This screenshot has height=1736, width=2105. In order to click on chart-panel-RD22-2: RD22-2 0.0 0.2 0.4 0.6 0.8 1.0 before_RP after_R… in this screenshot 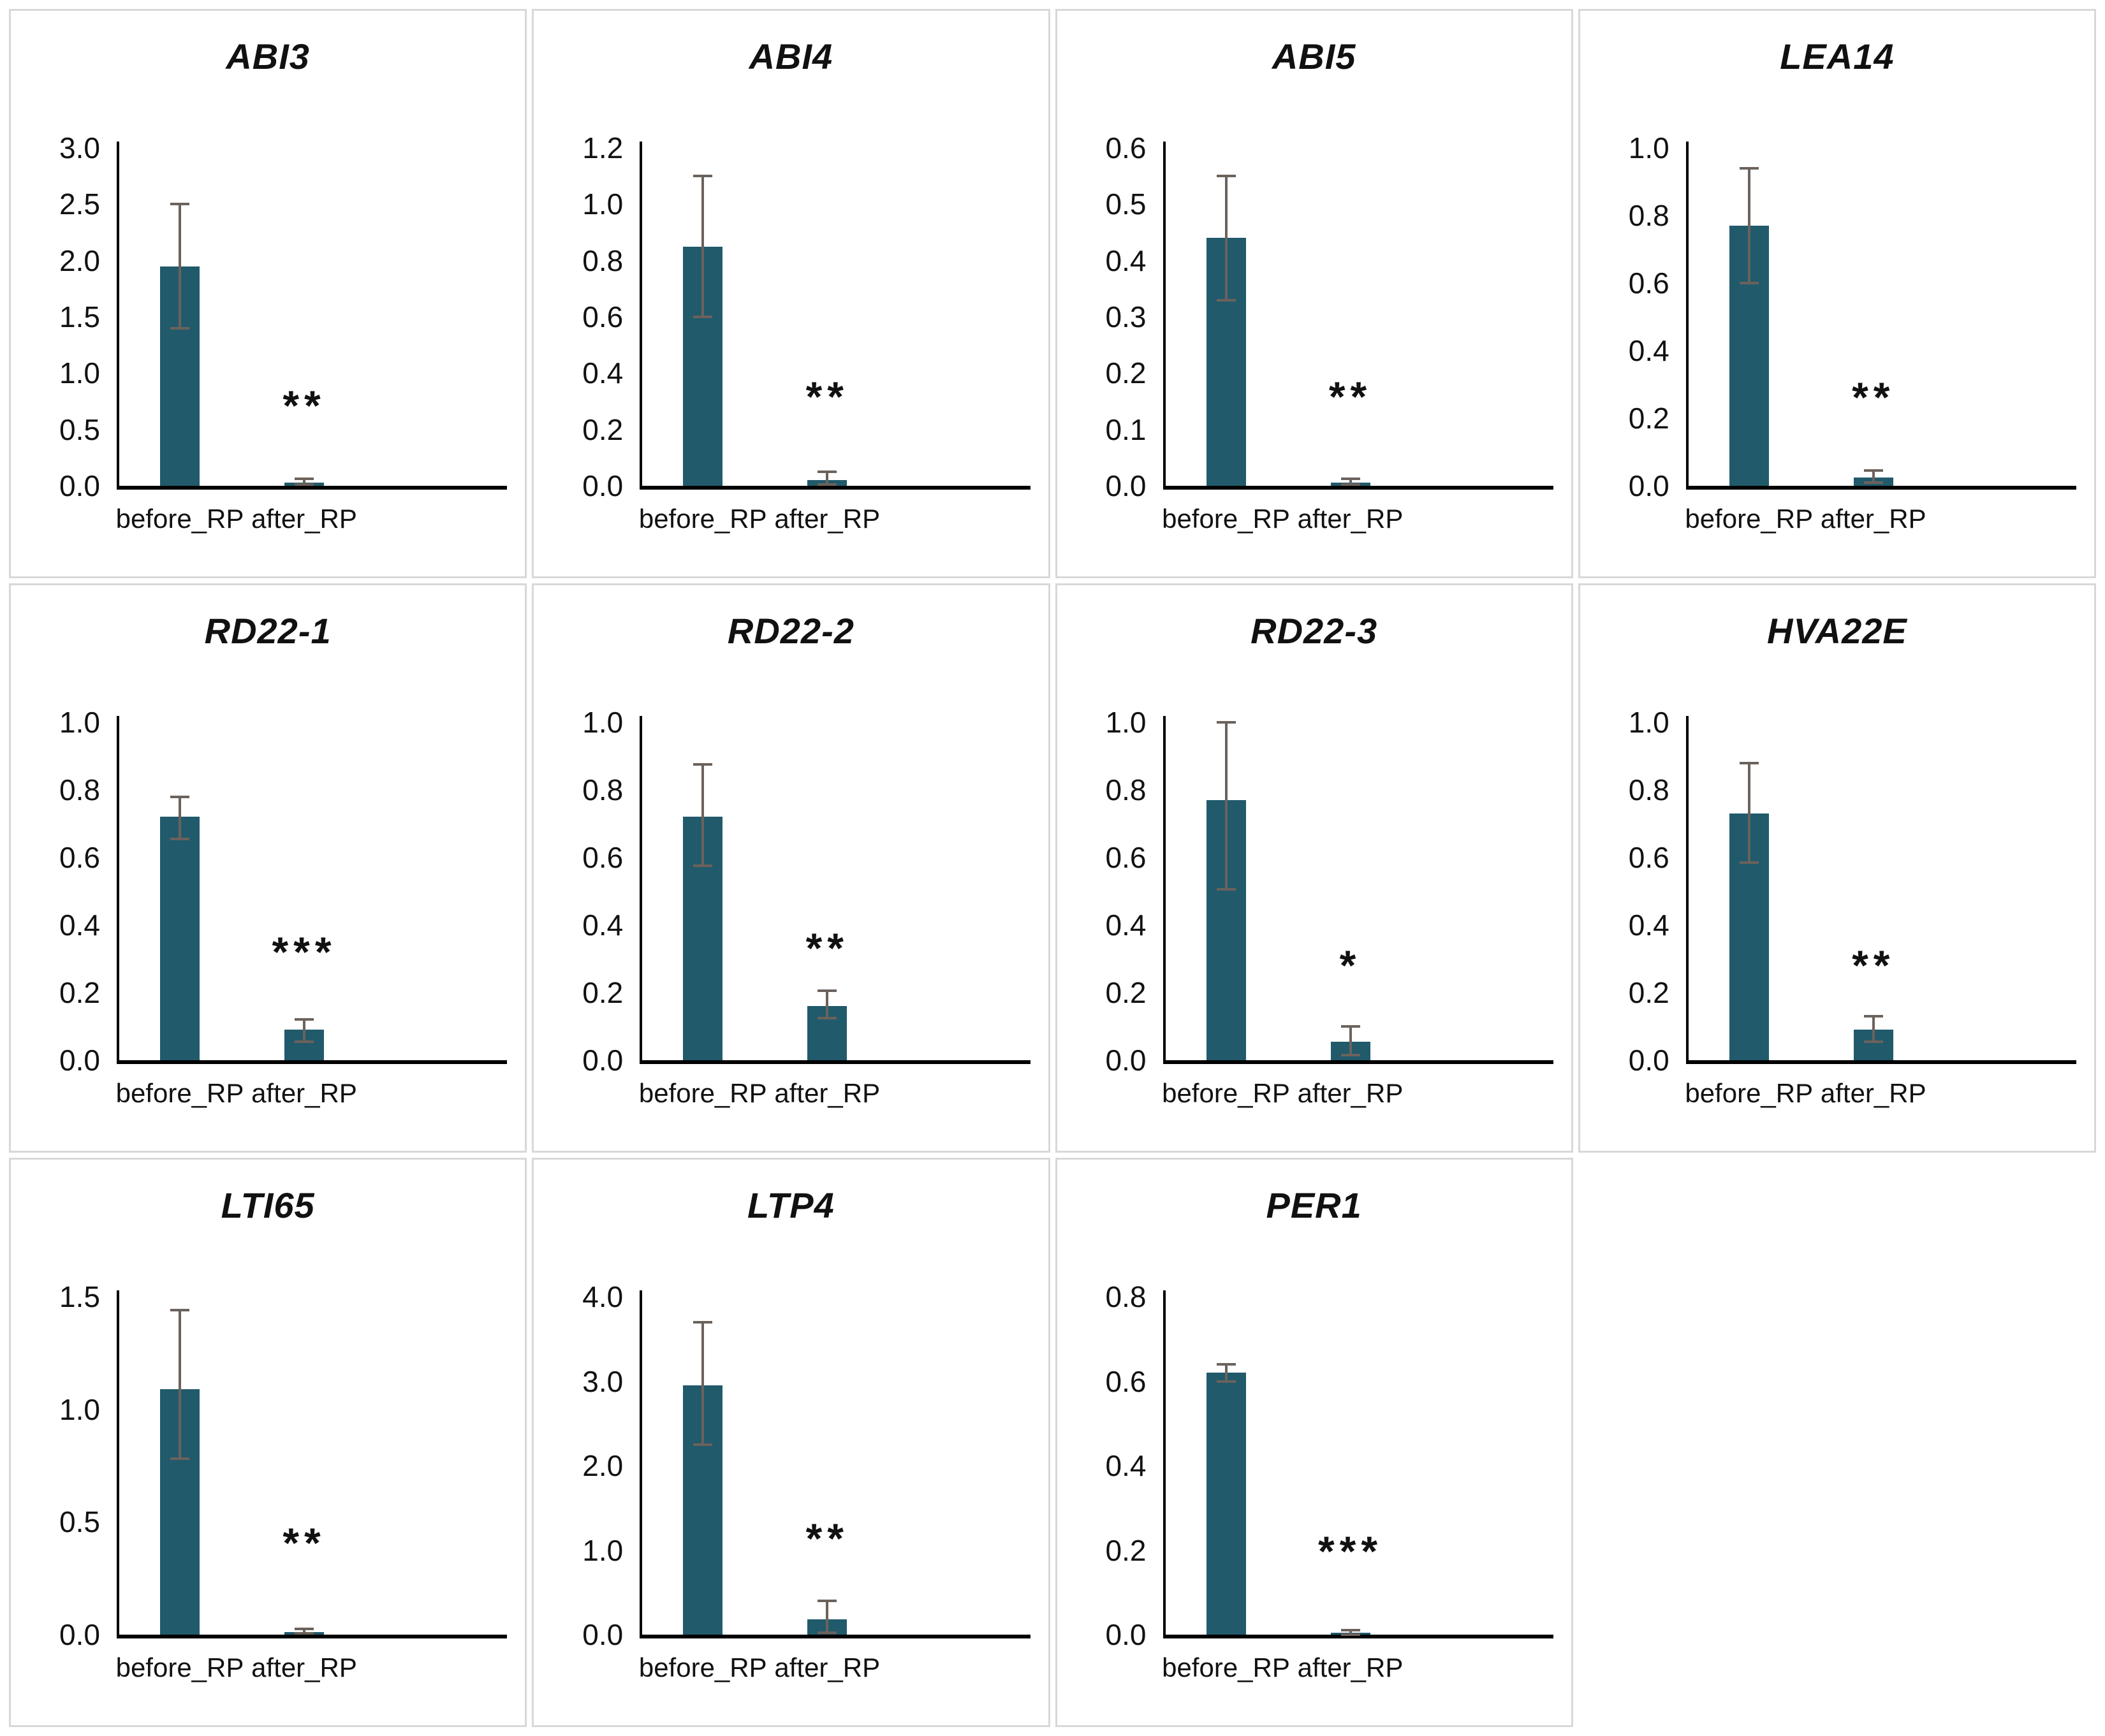, I will do `click(791, 868)`.